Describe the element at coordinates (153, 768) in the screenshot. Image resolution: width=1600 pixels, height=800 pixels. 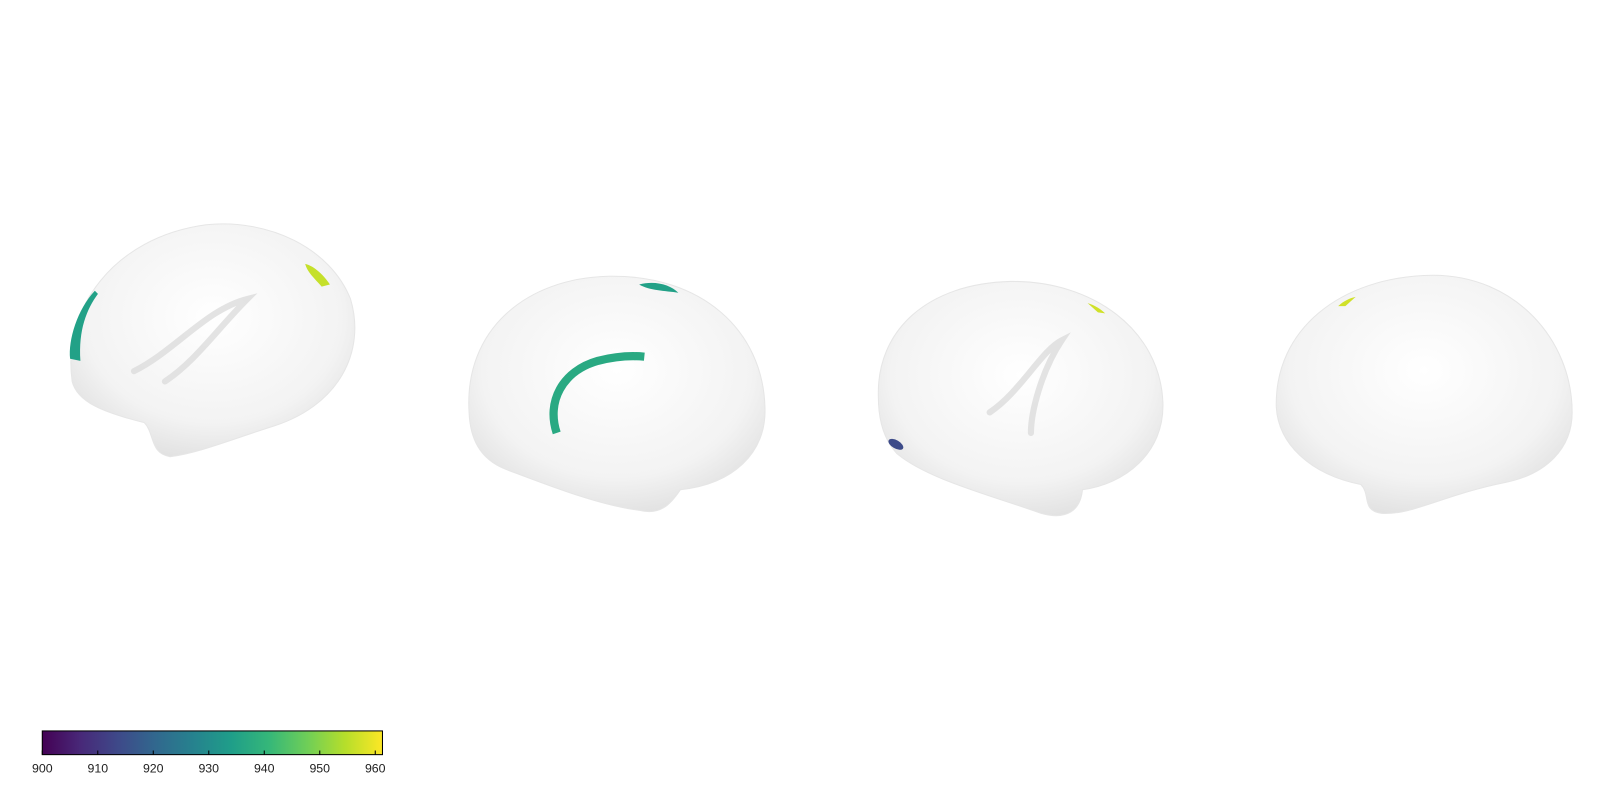
I see `tick-label: 920` at that location.